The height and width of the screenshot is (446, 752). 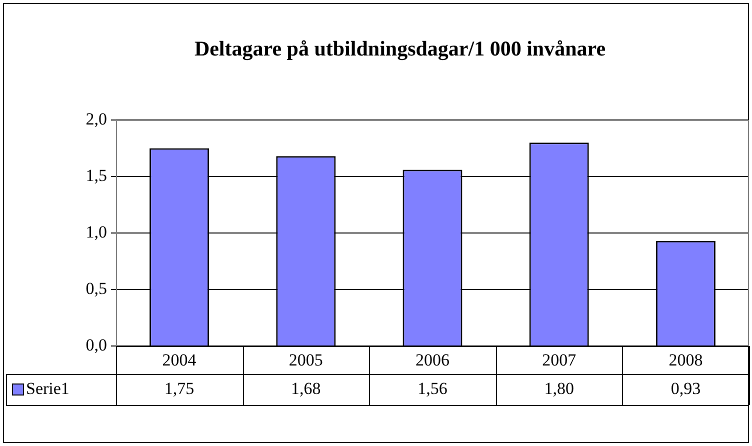 What do you see at coordinates (685, 360) in the screenshot?
I see `x-tick-label: 2008` at bounding box center [685, 360].